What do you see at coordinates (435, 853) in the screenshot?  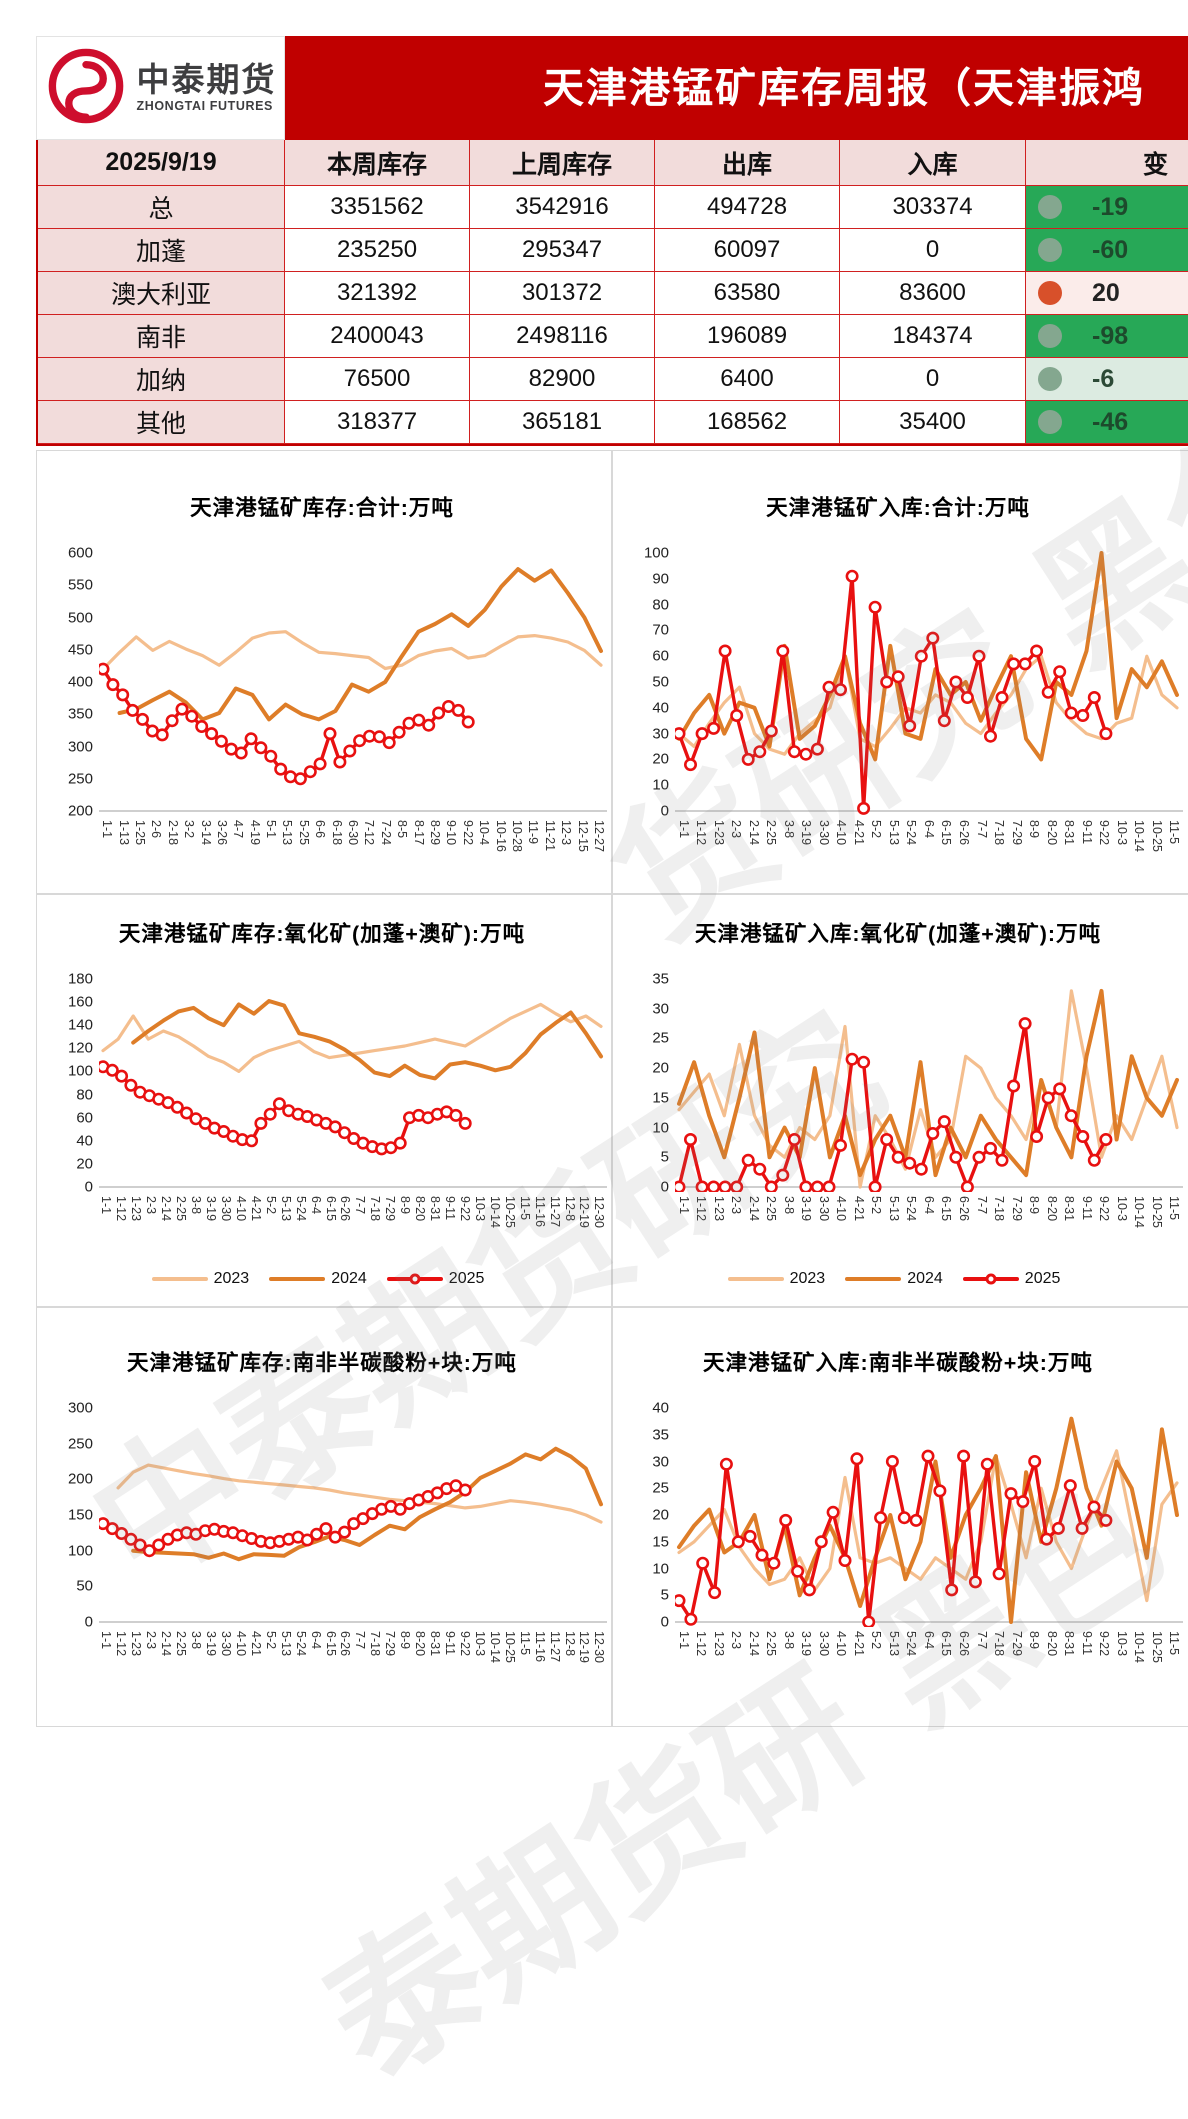 I see `x-tick: 8-29` at bounding box center [435, 853].